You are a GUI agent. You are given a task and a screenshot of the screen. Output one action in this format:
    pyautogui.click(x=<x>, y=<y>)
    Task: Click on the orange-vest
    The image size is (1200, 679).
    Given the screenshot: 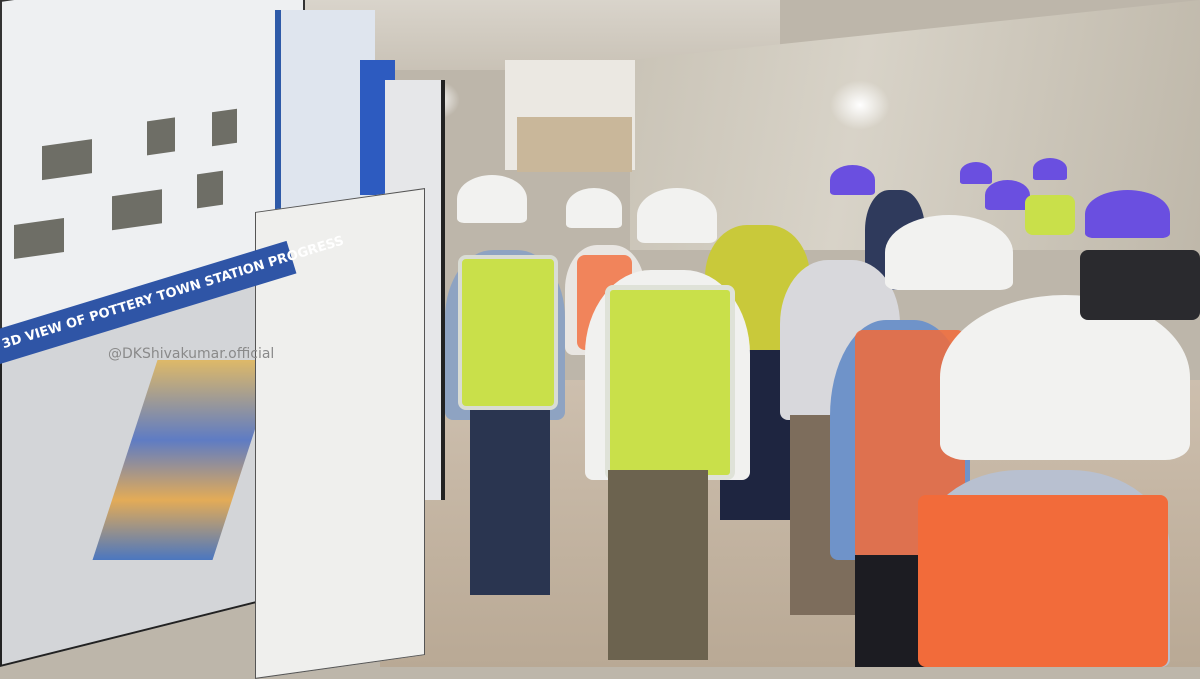 What is the action you would take?
    pyautogui.click(x=1043, y=581)
    